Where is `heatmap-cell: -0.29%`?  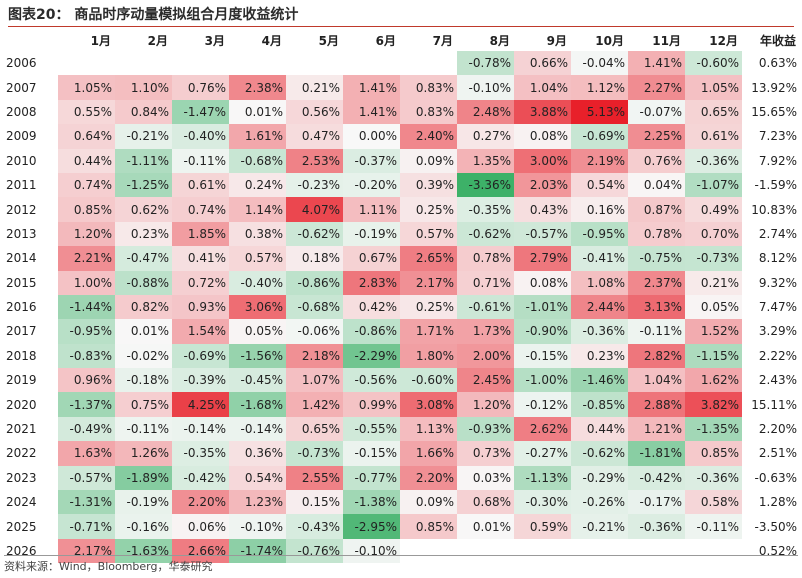
heatmap-cell: -0.29% is located at coordinates (599, 478).